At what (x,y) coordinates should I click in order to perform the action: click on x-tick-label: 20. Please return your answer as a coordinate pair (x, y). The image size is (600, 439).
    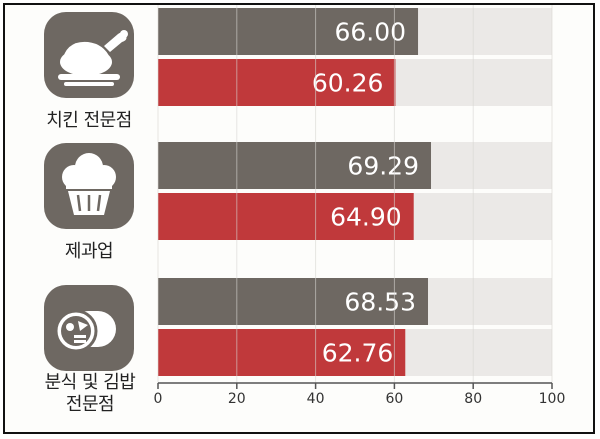
    Looking at the image, I should click on (237, 399).